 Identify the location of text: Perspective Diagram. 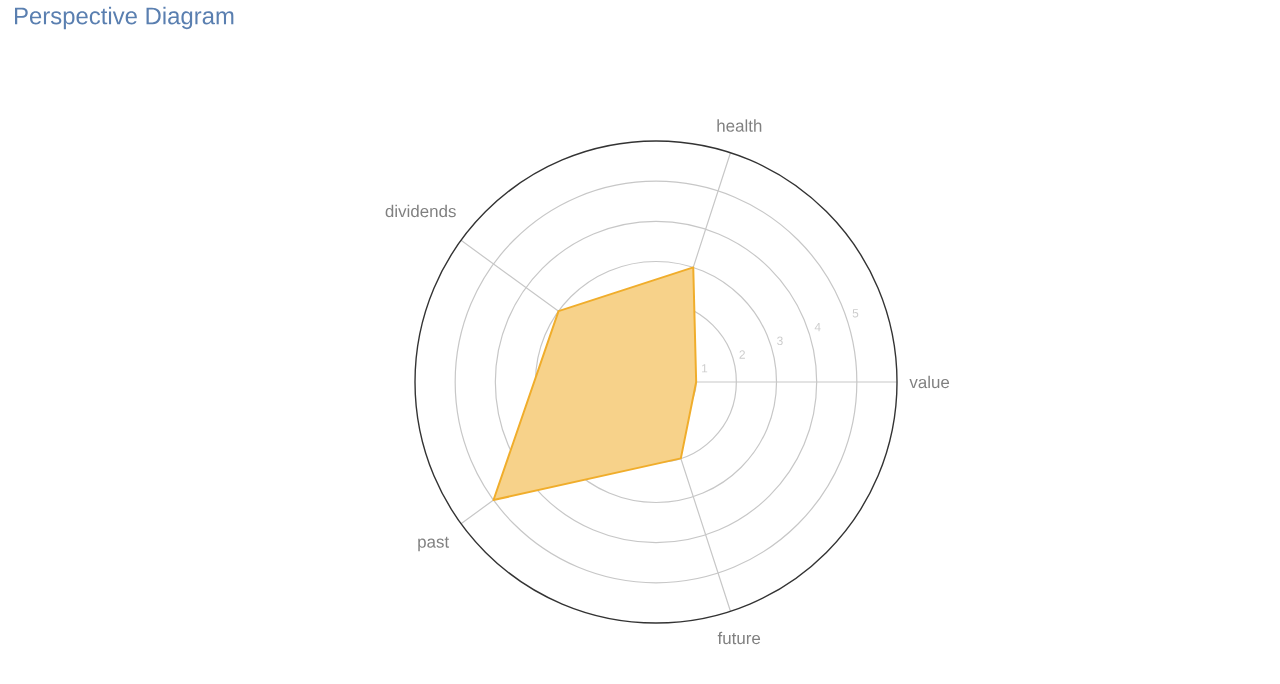
(124, 18).